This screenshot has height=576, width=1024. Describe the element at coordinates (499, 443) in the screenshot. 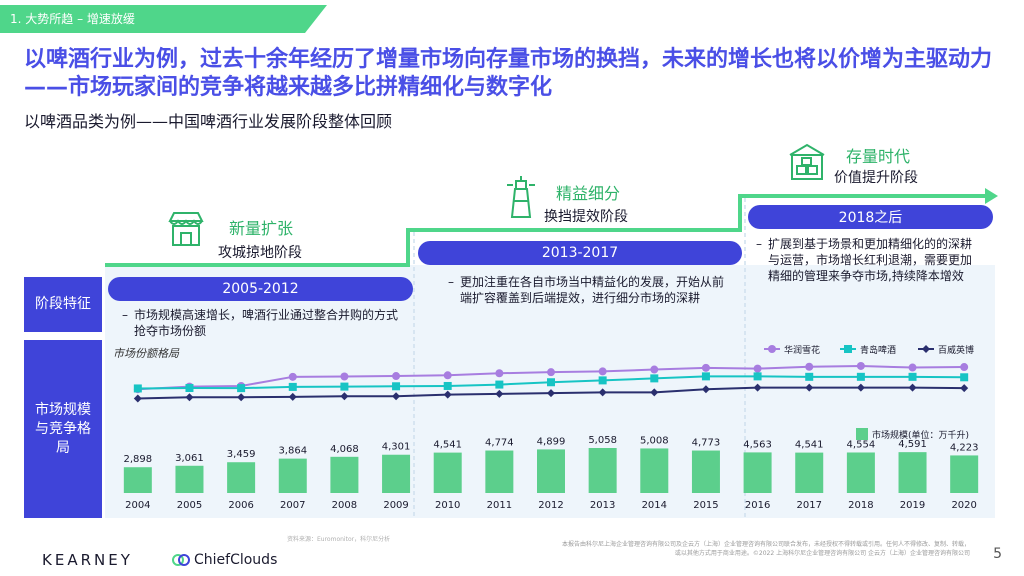

I see `bar-value-label: 4,774` at that location.